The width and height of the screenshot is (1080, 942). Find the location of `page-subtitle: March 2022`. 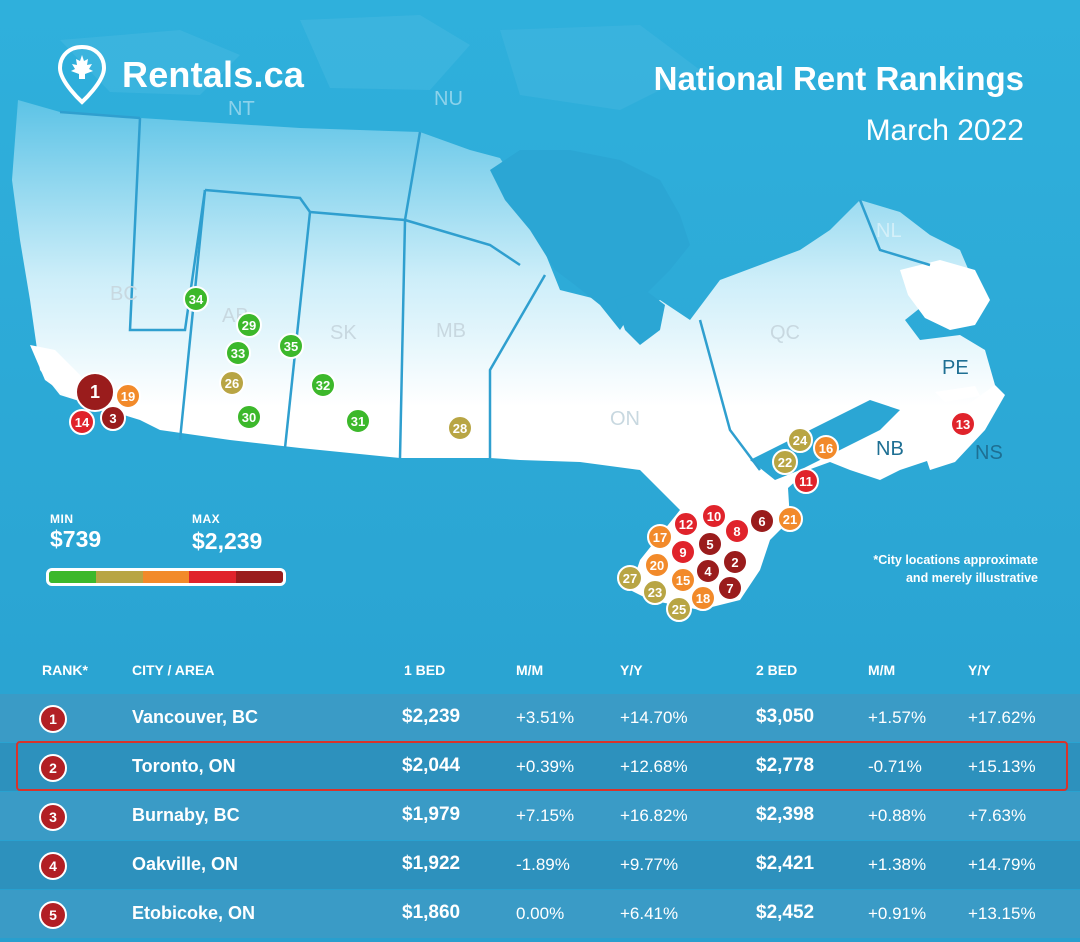

page-subtitle: March 2022 is located at coordinates (944, 130).